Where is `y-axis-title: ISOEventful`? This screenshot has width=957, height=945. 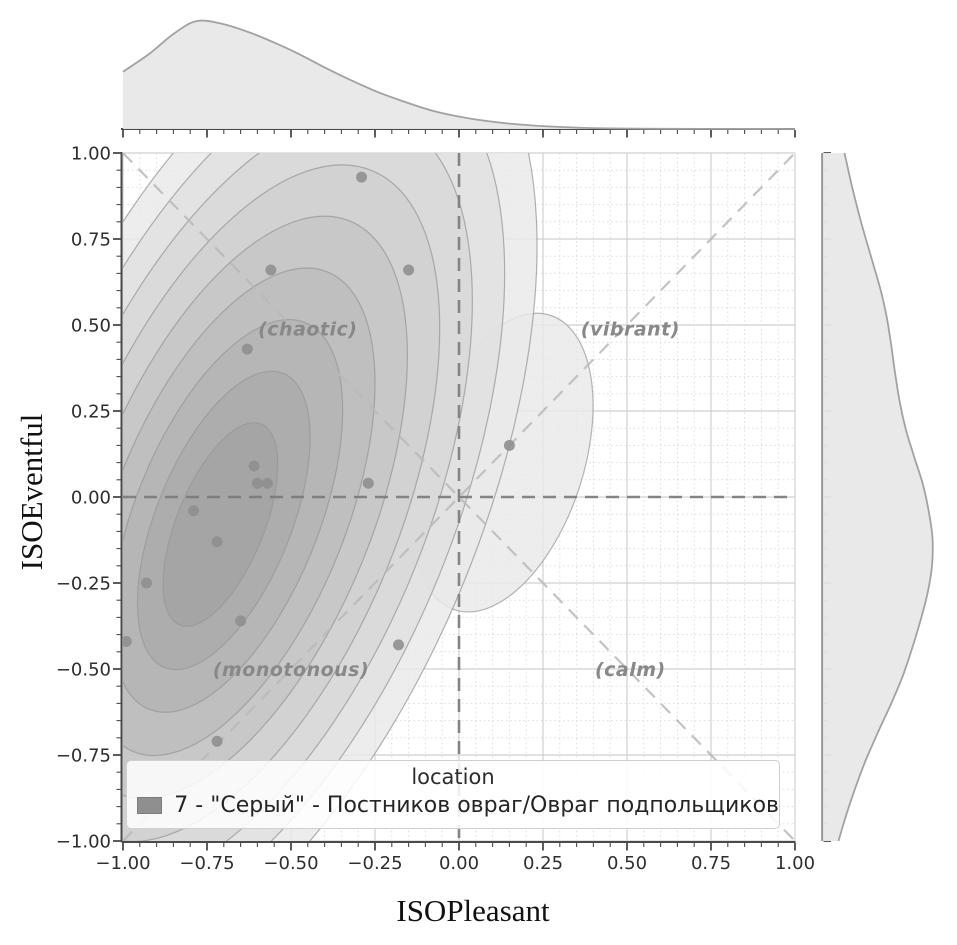 y-axis-title: ISOEventful is located at coordinates (31, 492).